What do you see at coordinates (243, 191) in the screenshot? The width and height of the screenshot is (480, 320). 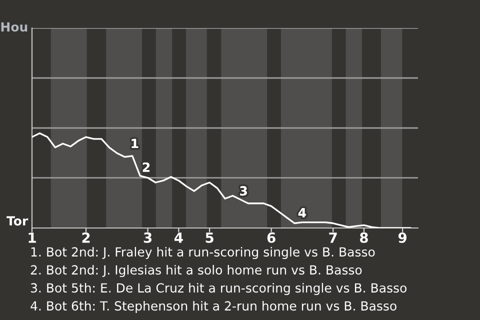 I see `annotation: 3` at bounding box center [243, 191].